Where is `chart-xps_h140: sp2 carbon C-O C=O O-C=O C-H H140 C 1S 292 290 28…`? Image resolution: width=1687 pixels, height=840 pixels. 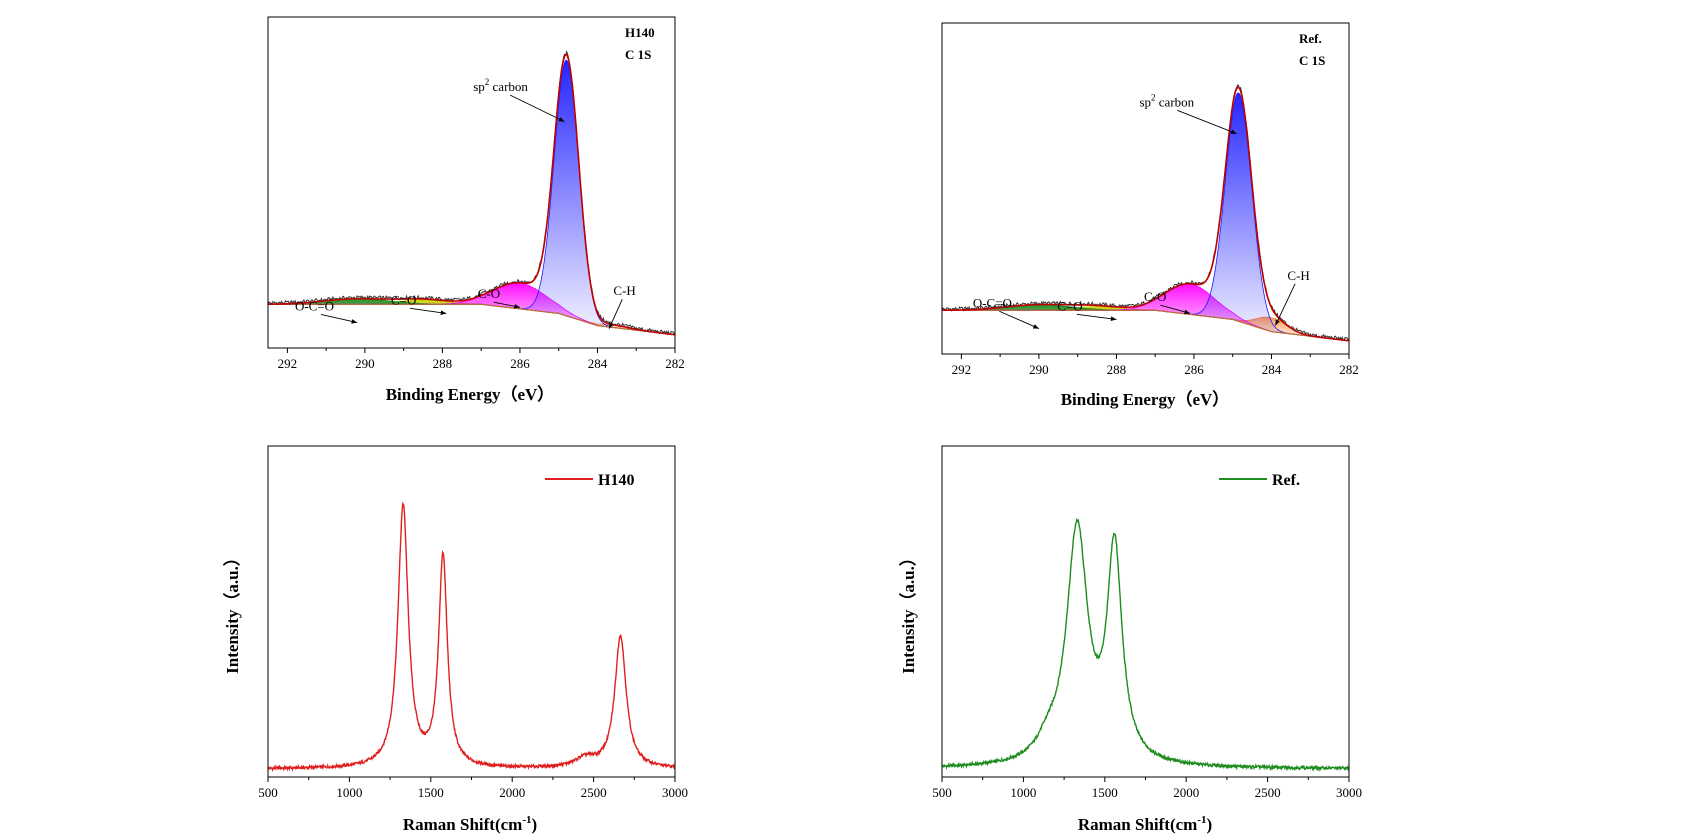
chart-xps_h140: sp2 carbon C-O C=O O-C=O C-H H140 C 1S 292 290 28… is located at coordinates (476, 210).